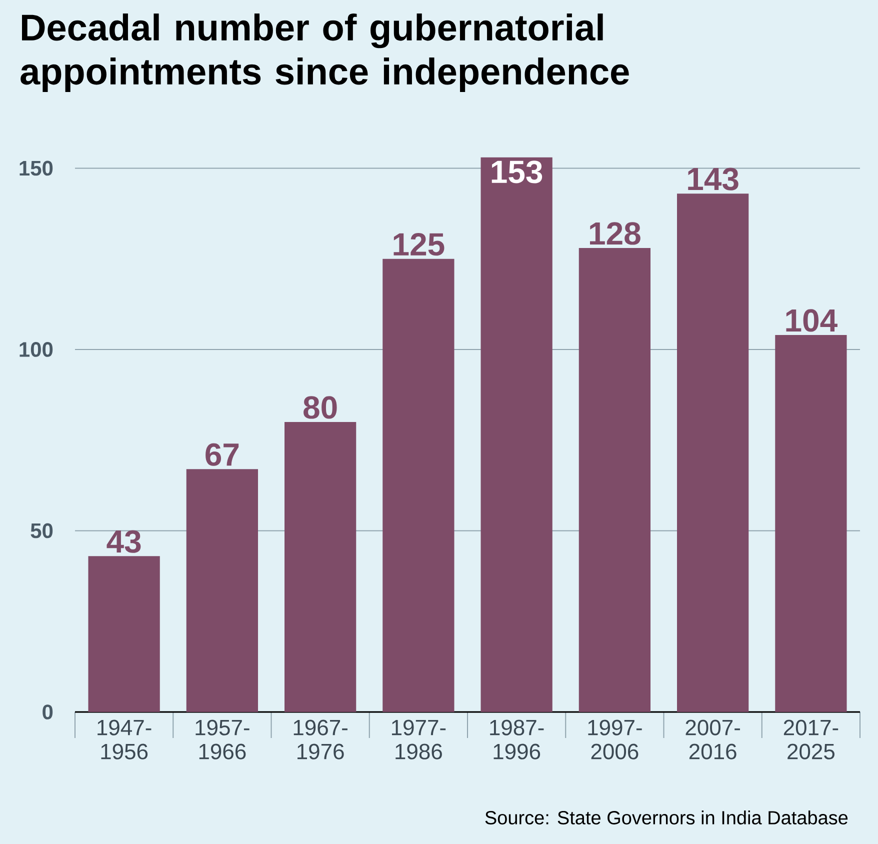 The image size is (878, 844). I want to click on x-tick-label: 1977-1986, so click(419, 740).